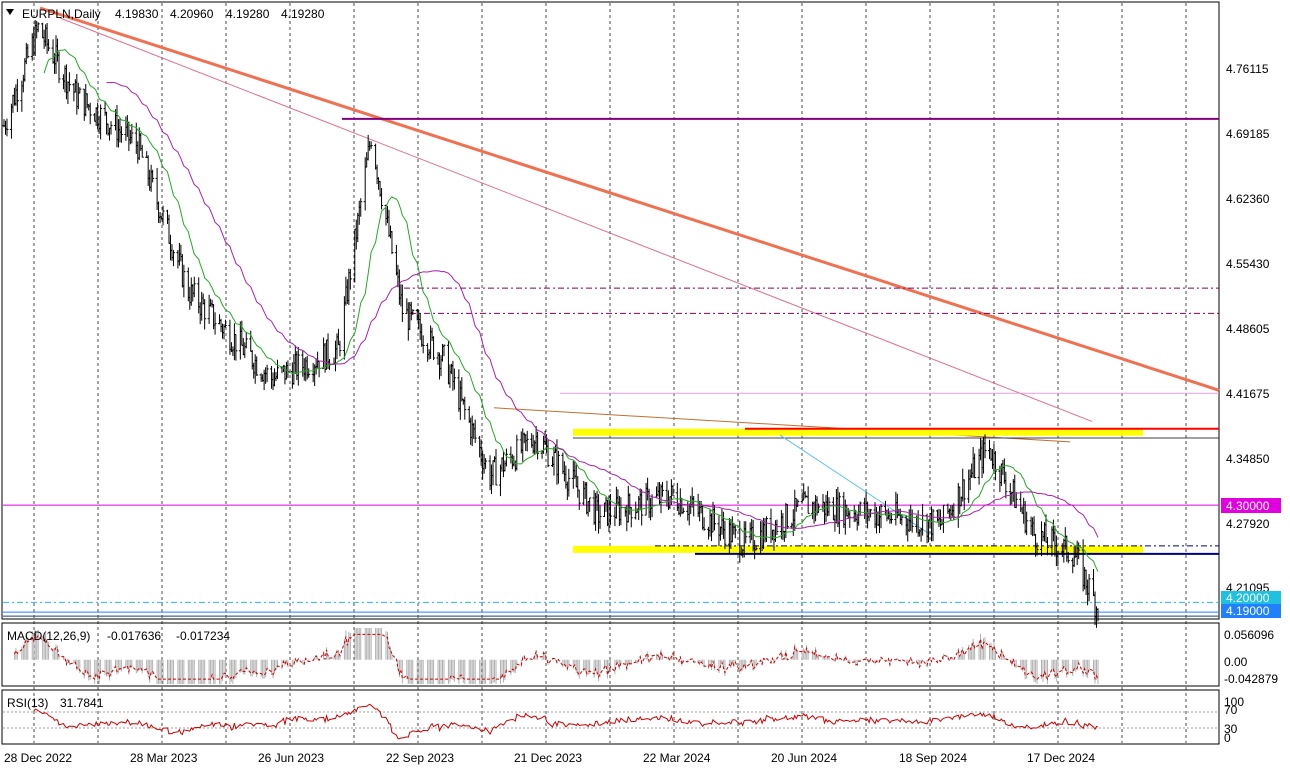 The height and width of the screenshot is (771, 1290). What do you see at coordinates (566, 721) in the screenshot?
I see `rsi-line` at bounding box center [566, 721].